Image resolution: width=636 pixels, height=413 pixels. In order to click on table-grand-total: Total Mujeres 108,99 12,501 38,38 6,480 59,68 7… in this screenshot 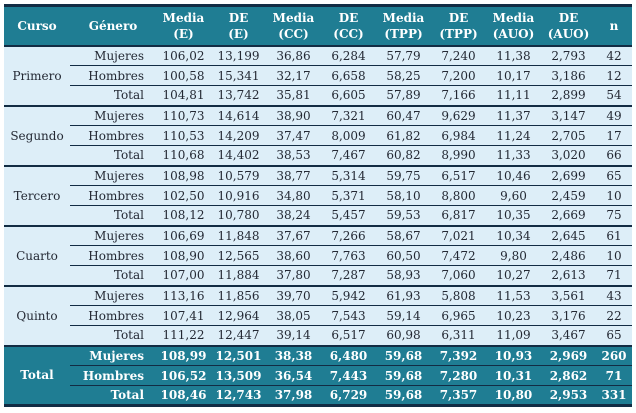, I will do `click(318, 376)`.